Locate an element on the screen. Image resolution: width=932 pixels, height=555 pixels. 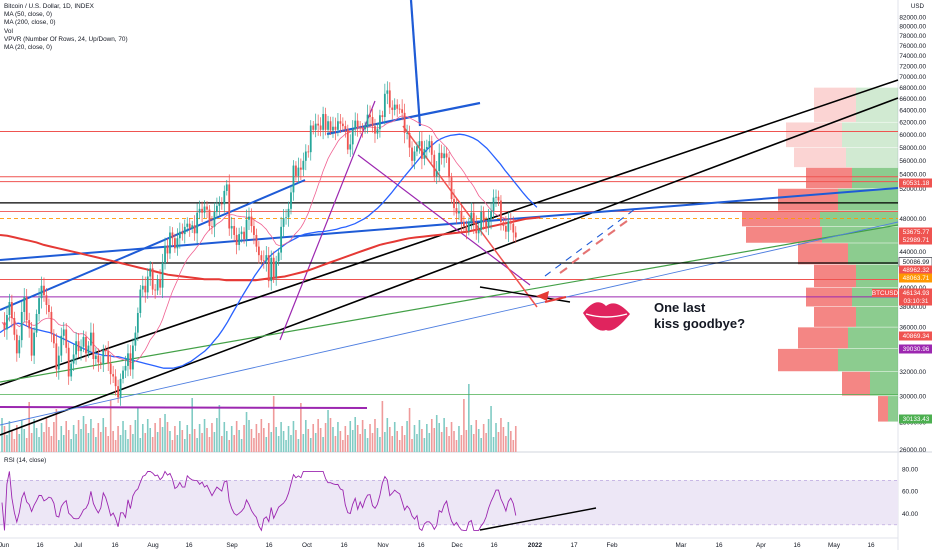
dart-arrow is located at coordinates (599, 241).